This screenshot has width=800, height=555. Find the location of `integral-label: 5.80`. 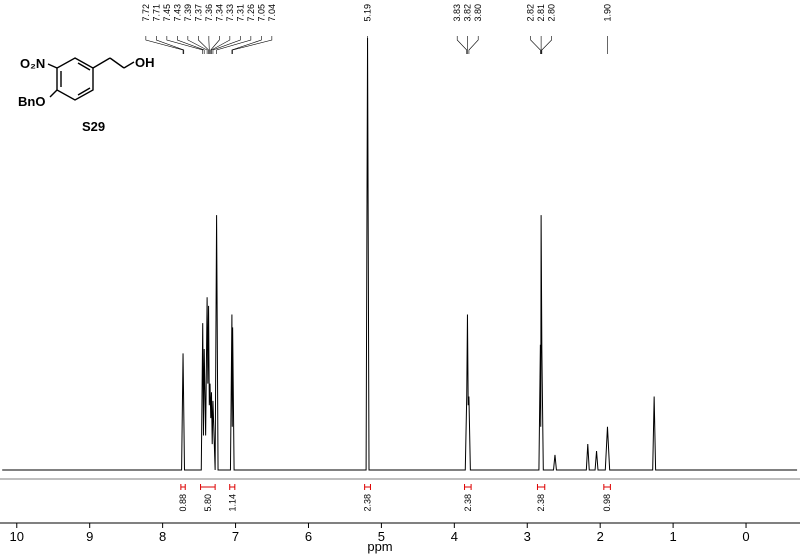

integral-label: 5.80 is located at coordinates (208, 503).